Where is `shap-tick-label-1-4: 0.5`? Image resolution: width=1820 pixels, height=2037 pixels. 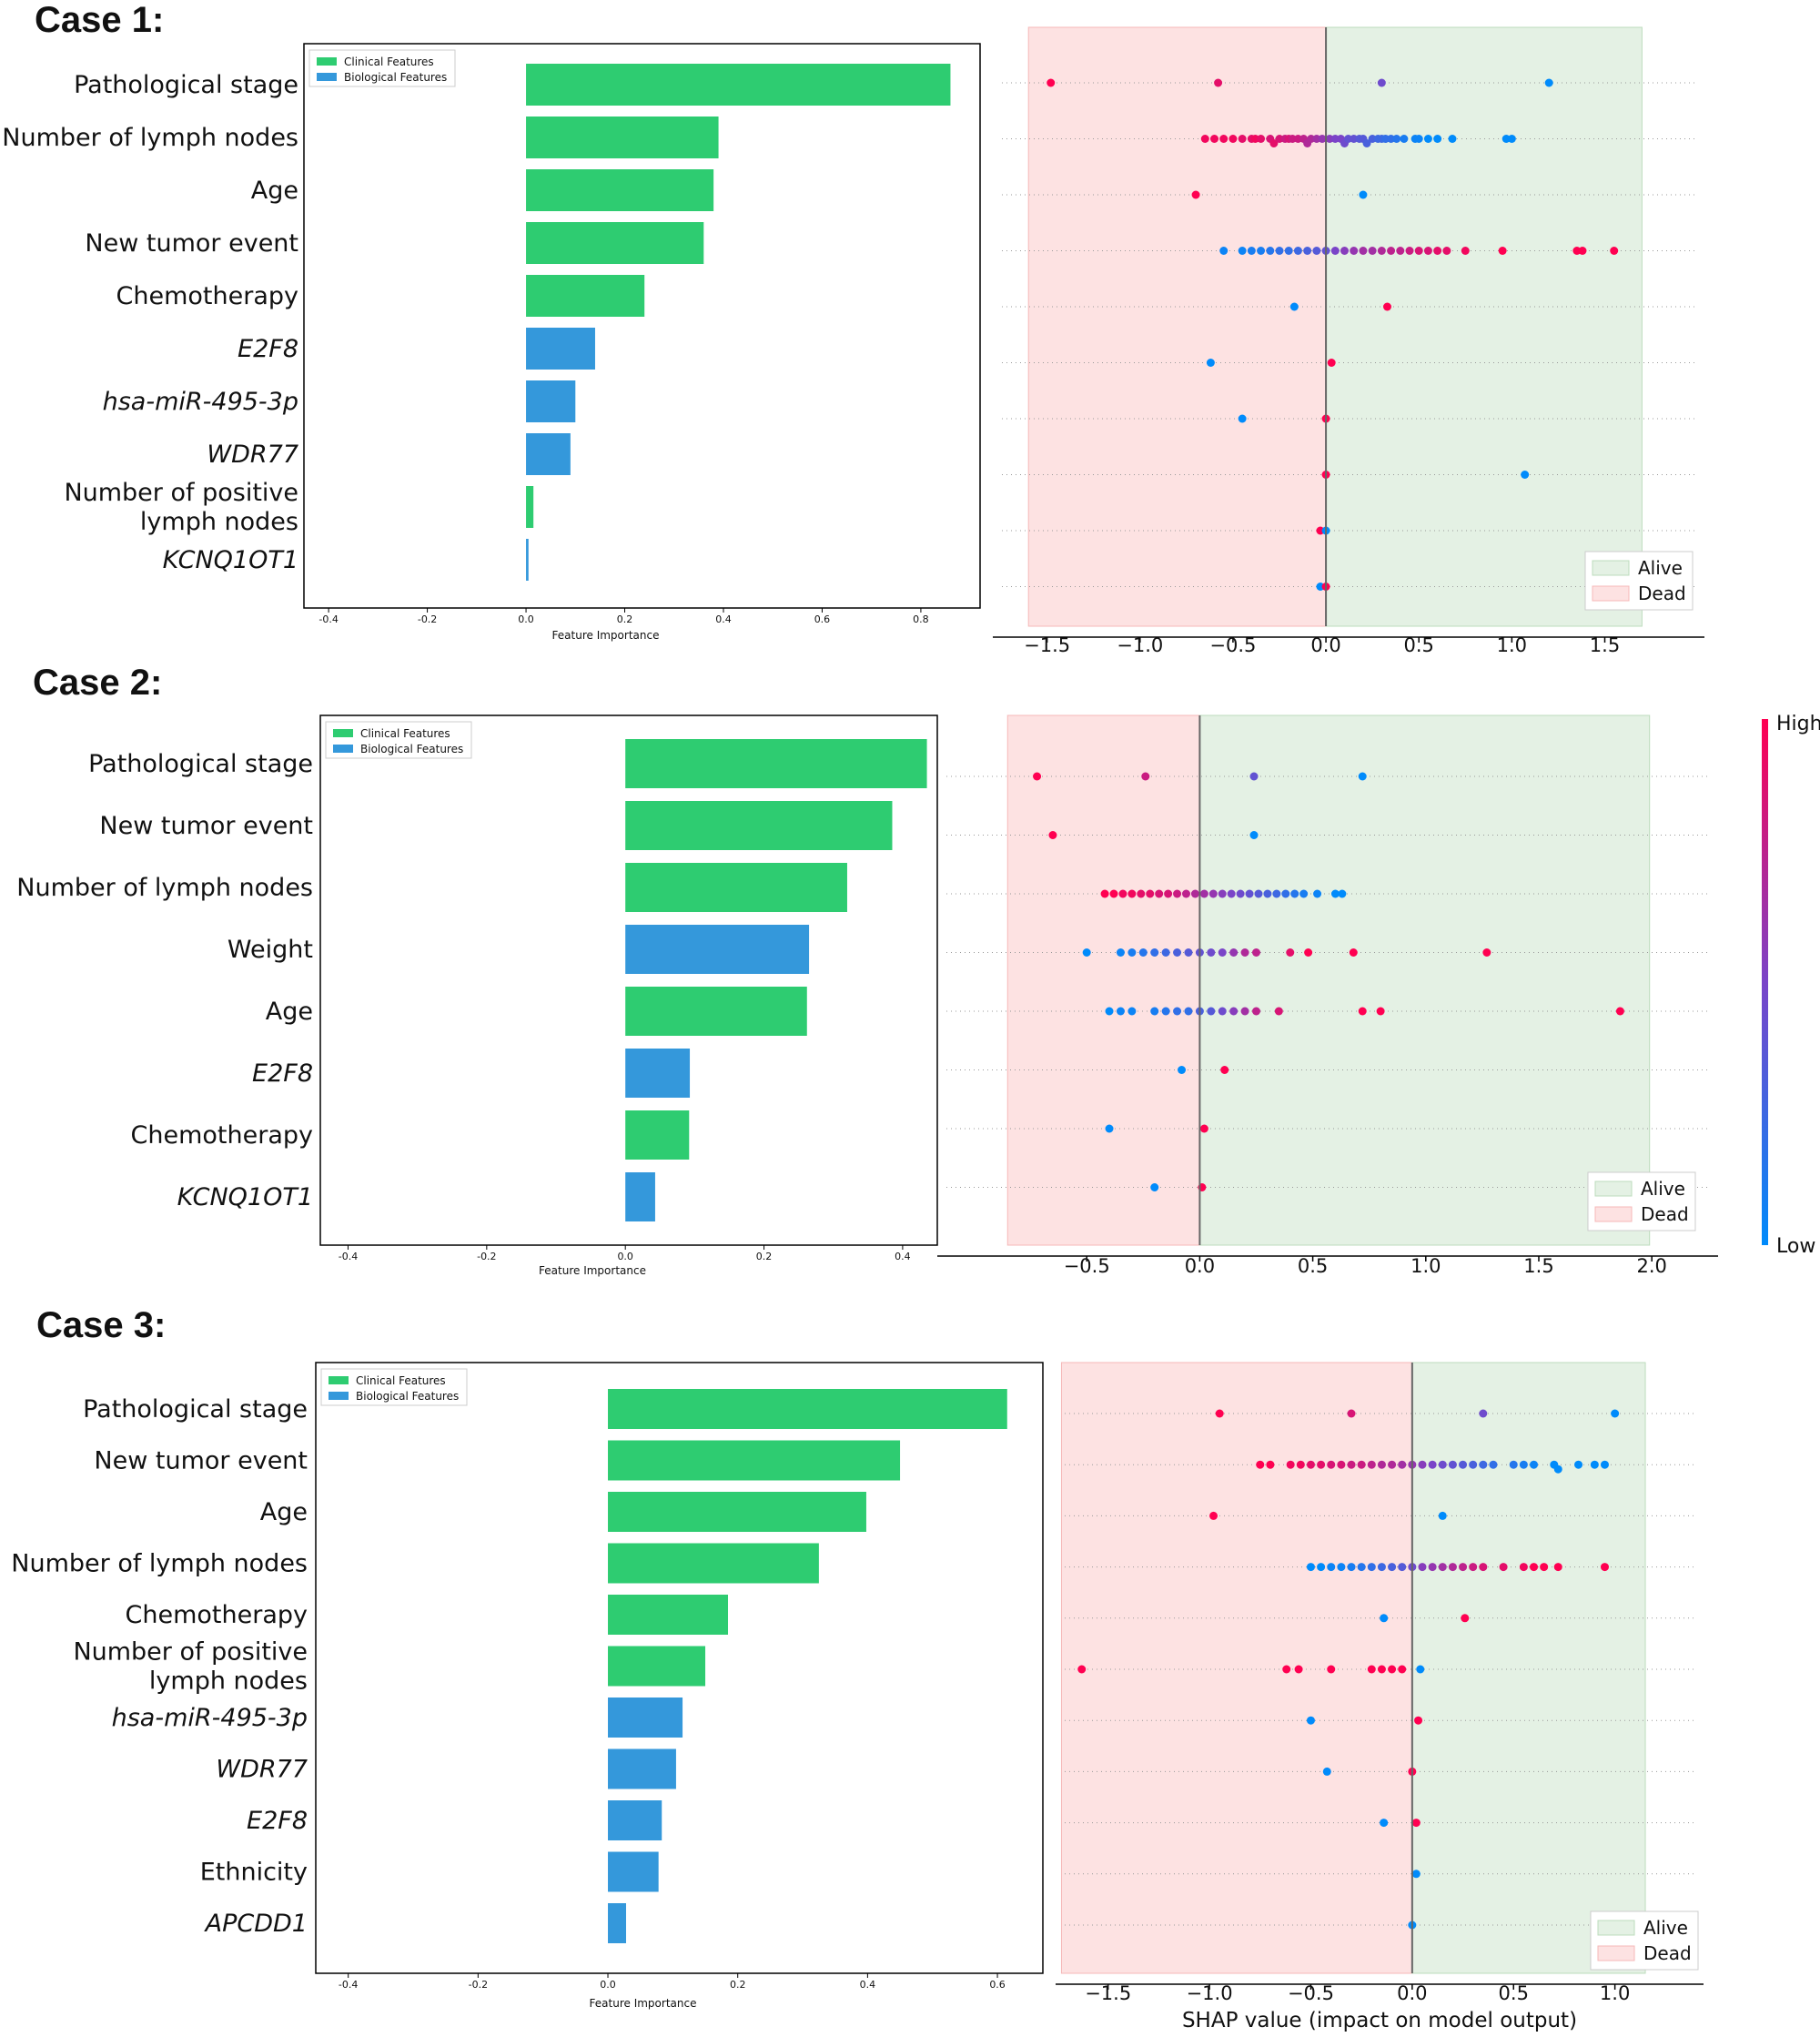 shap-tick-label-1-4: 0.5 is located at coordinates (1419, 645).